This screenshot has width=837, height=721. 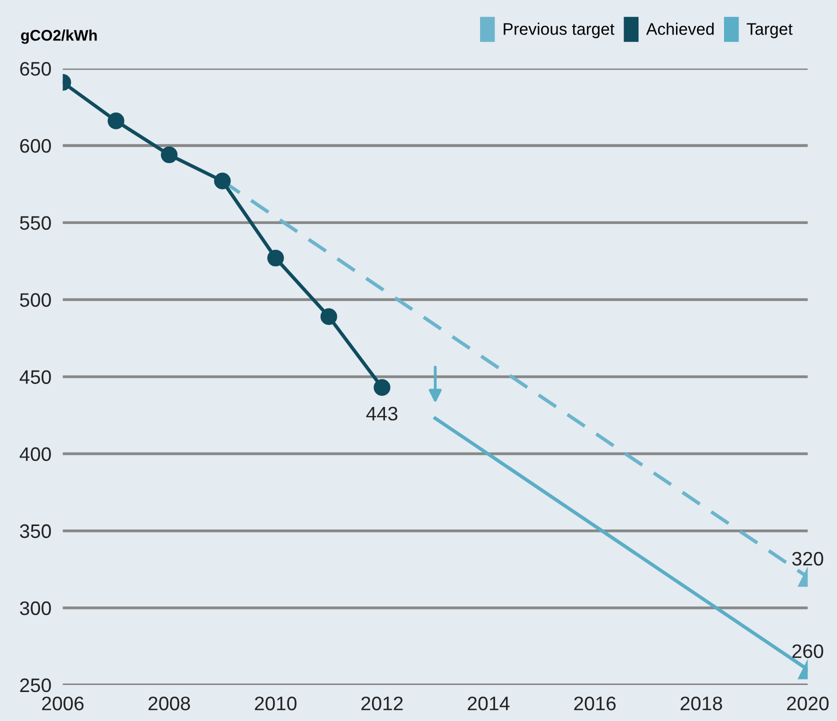 What do you see at coordinates (769, 30) in the screenshot?
I see `legend-label: Target` at bounding box center [769, 30].